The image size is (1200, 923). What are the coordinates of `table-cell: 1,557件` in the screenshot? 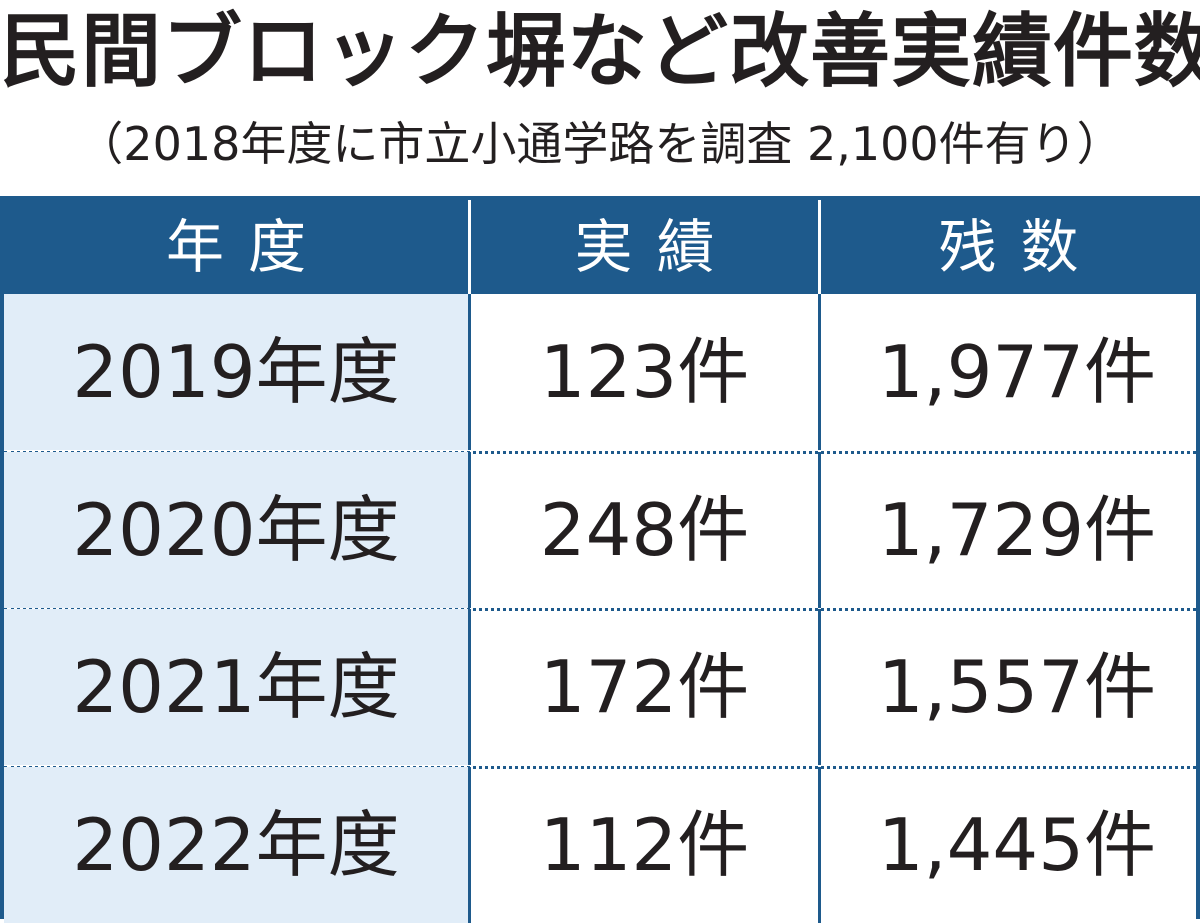 It's located at (1007, 687).